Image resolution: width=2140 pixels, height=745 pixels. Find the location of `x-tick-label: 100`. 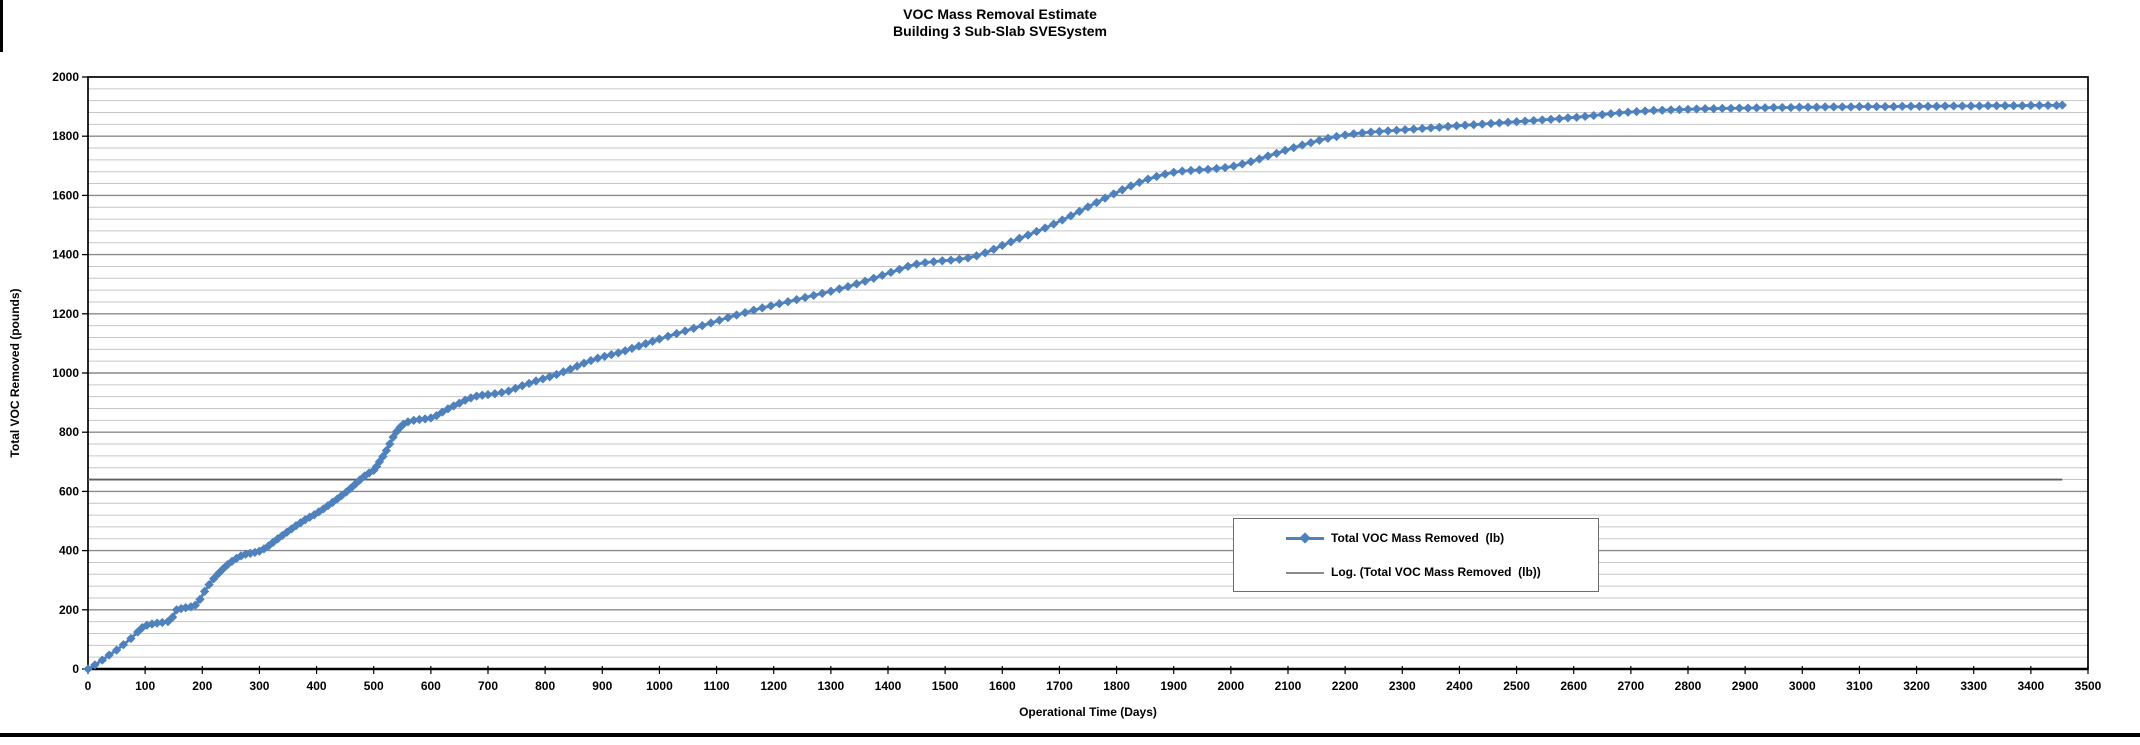

x-tick-label: 100 is located at coordinates (145, 686).